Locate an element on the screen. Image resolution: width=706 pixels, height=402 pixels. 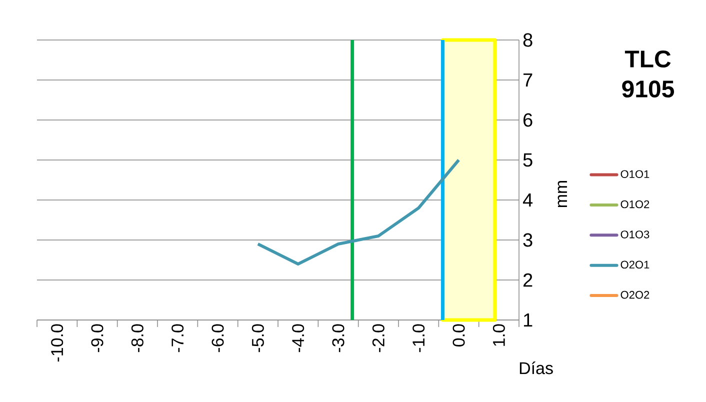
x-axis-title: Días is located at coordinates (536, 368).